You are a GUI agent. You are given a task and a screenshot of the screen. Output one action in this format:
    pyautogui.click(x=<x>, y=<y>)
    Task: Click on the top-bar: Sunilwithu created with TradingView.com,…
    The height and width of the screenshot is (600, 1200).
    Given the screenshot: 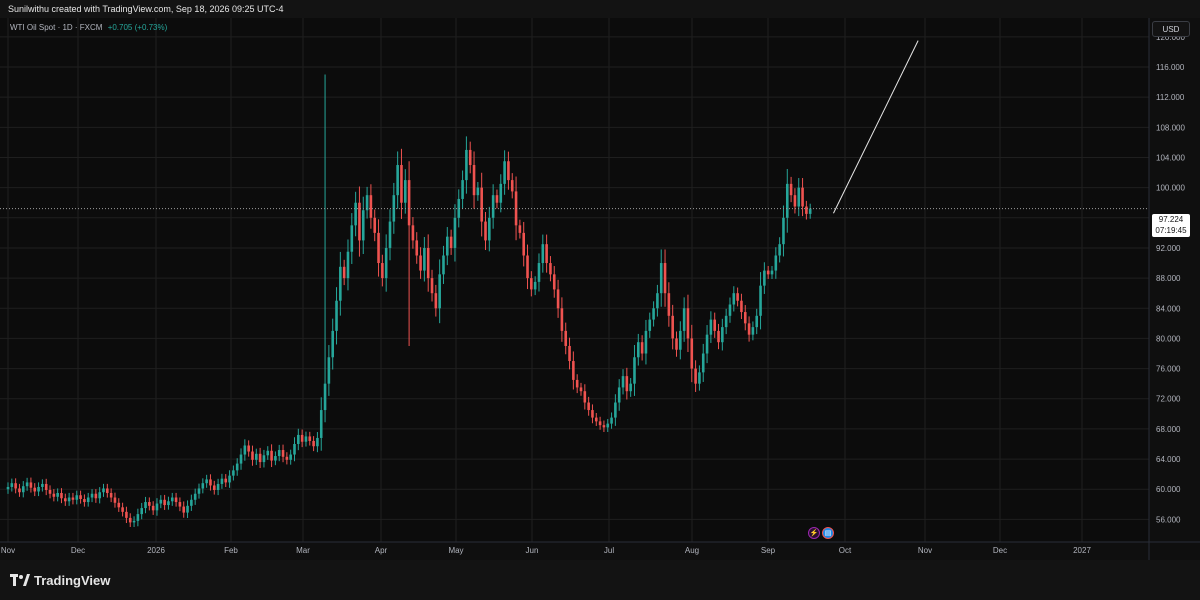 What is the action you would take?
    pyautogui.click(x=600, y=9)
    